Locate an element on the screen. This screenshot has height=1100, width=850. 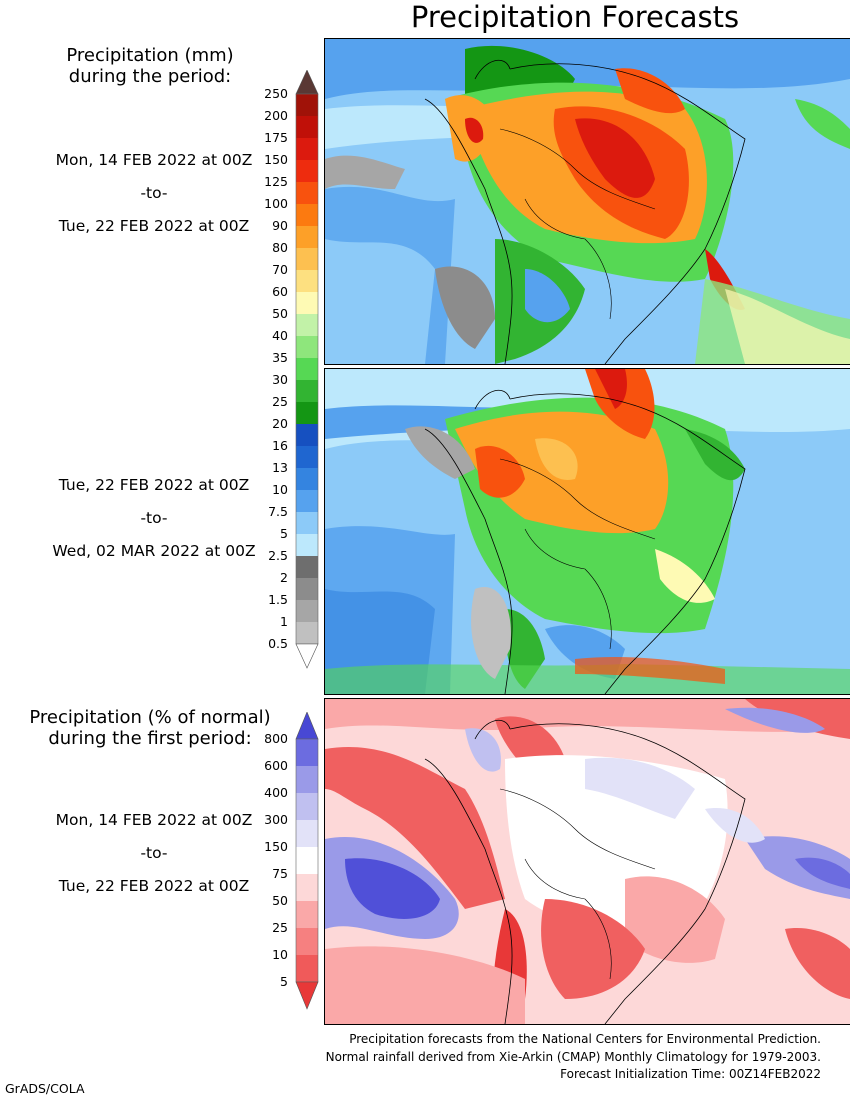
precip-colorbar-tick-label: 90 is located at coordinates (280, 225).